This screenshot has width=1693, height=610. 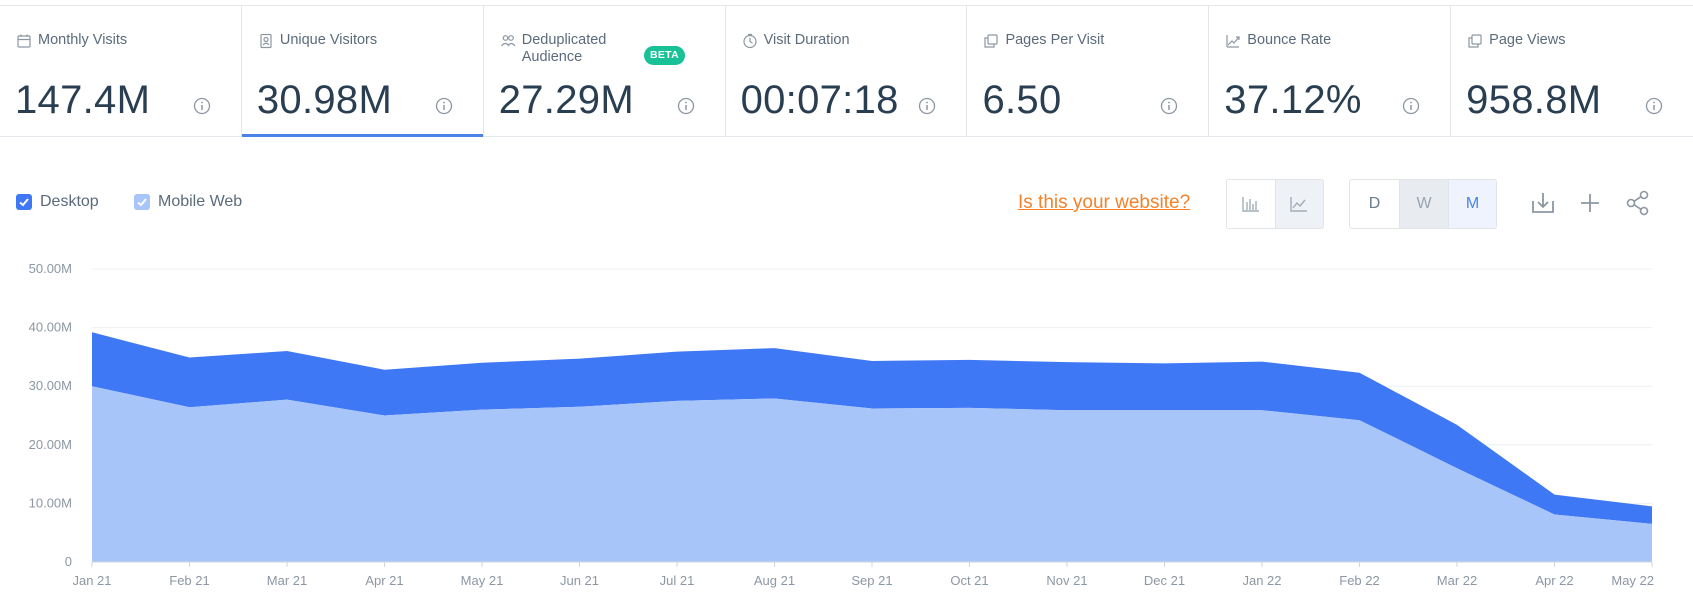 What do you see at coordinates (266, 41) in the screenshot?
I see `person-badge-icon` at bounding box center [266, 41].